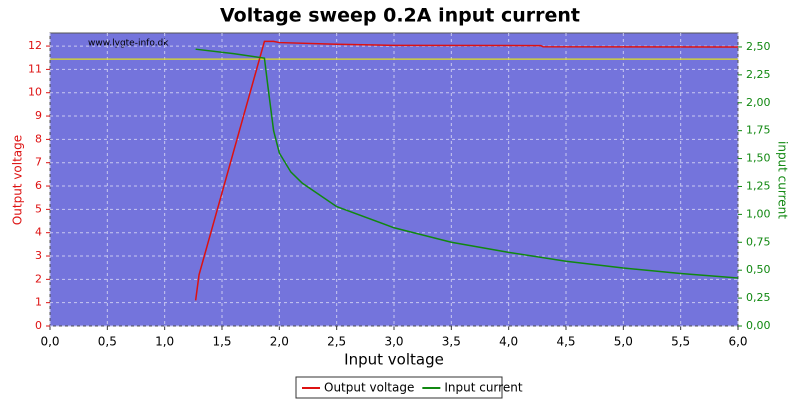  I want to click on y-tick-label: 5, so click(38, 208).